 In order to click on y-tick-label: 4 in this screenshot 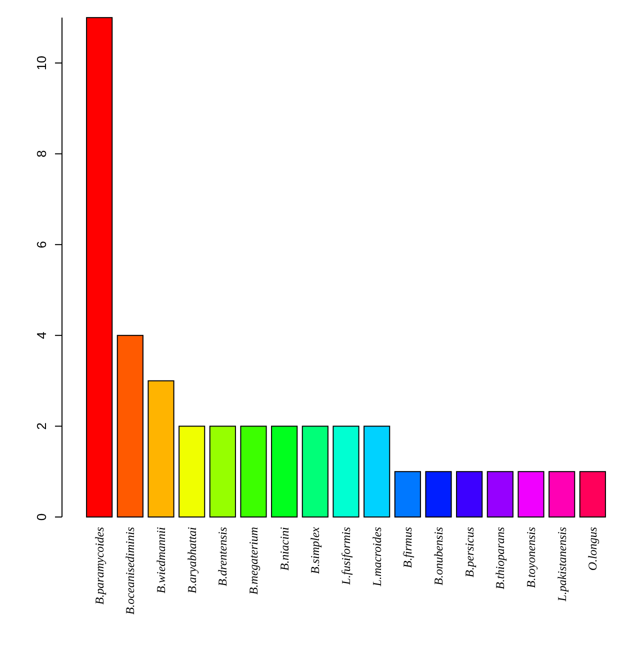, I will do `click(41, 336)`.